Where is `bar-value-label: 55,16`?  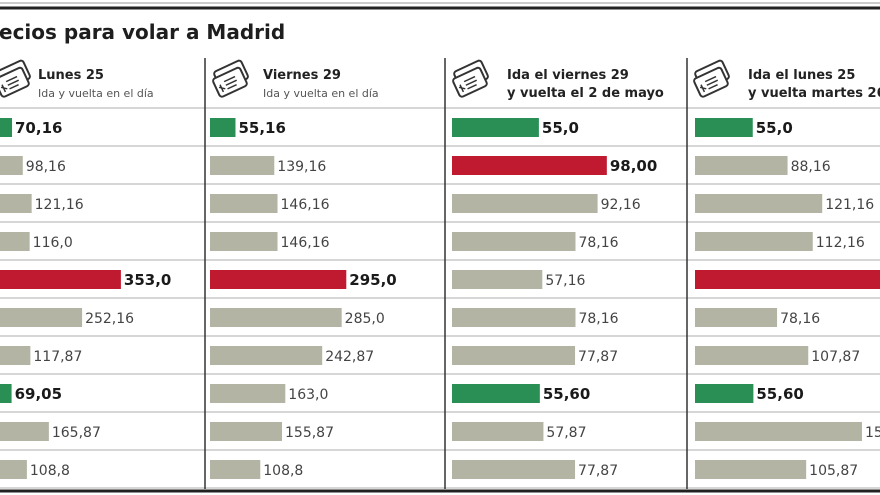 bar-value-label: 55,16 is located at coordinates (261, 128).